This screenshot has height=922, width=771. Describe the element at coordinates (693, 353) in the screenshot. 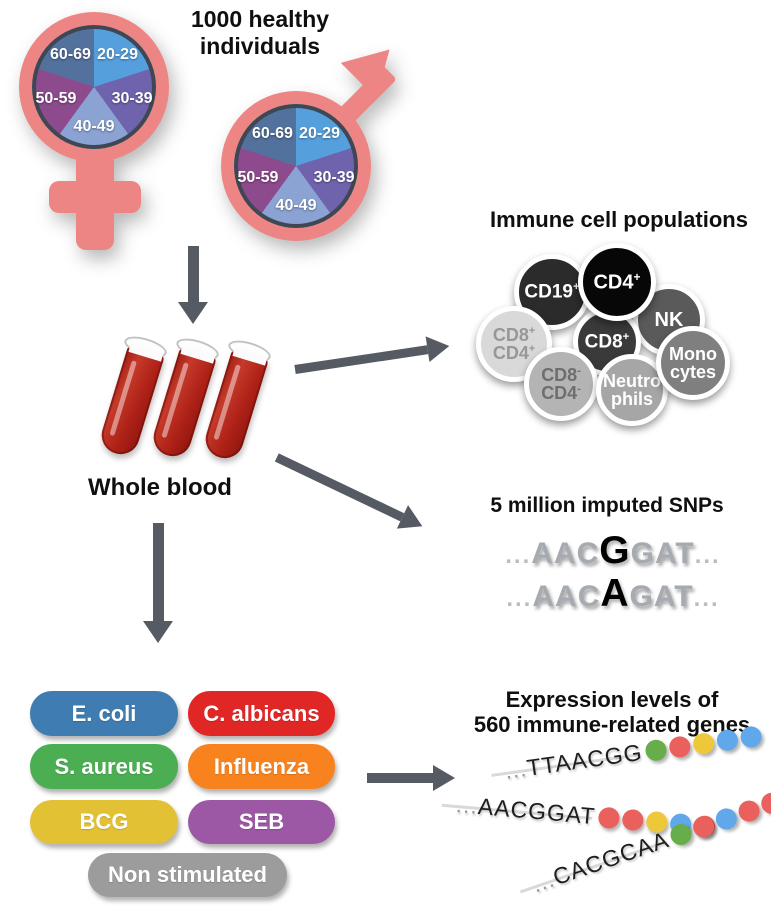

I see `cell-label: Mono` at that location.